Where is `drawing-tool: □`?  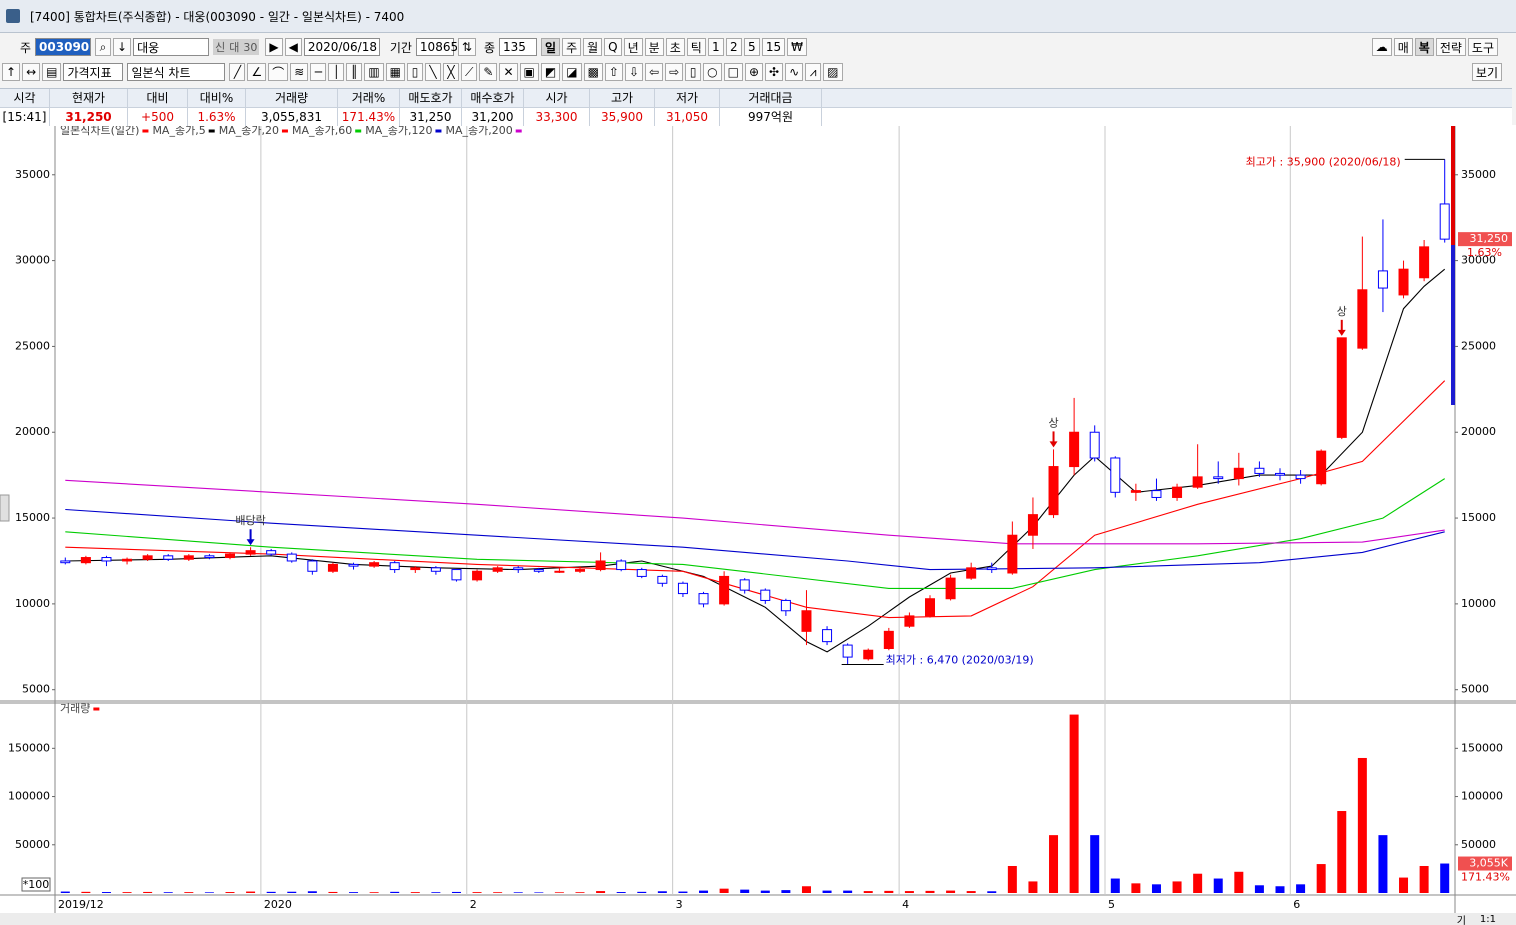 drawing-tool: □ is located at coordinates (733, 72).